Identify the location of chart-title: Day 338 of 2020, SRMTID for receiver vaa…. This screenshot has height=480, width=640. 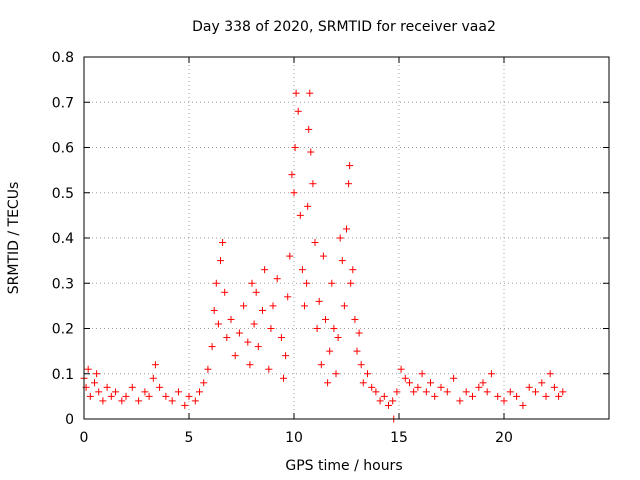
(344, 27).